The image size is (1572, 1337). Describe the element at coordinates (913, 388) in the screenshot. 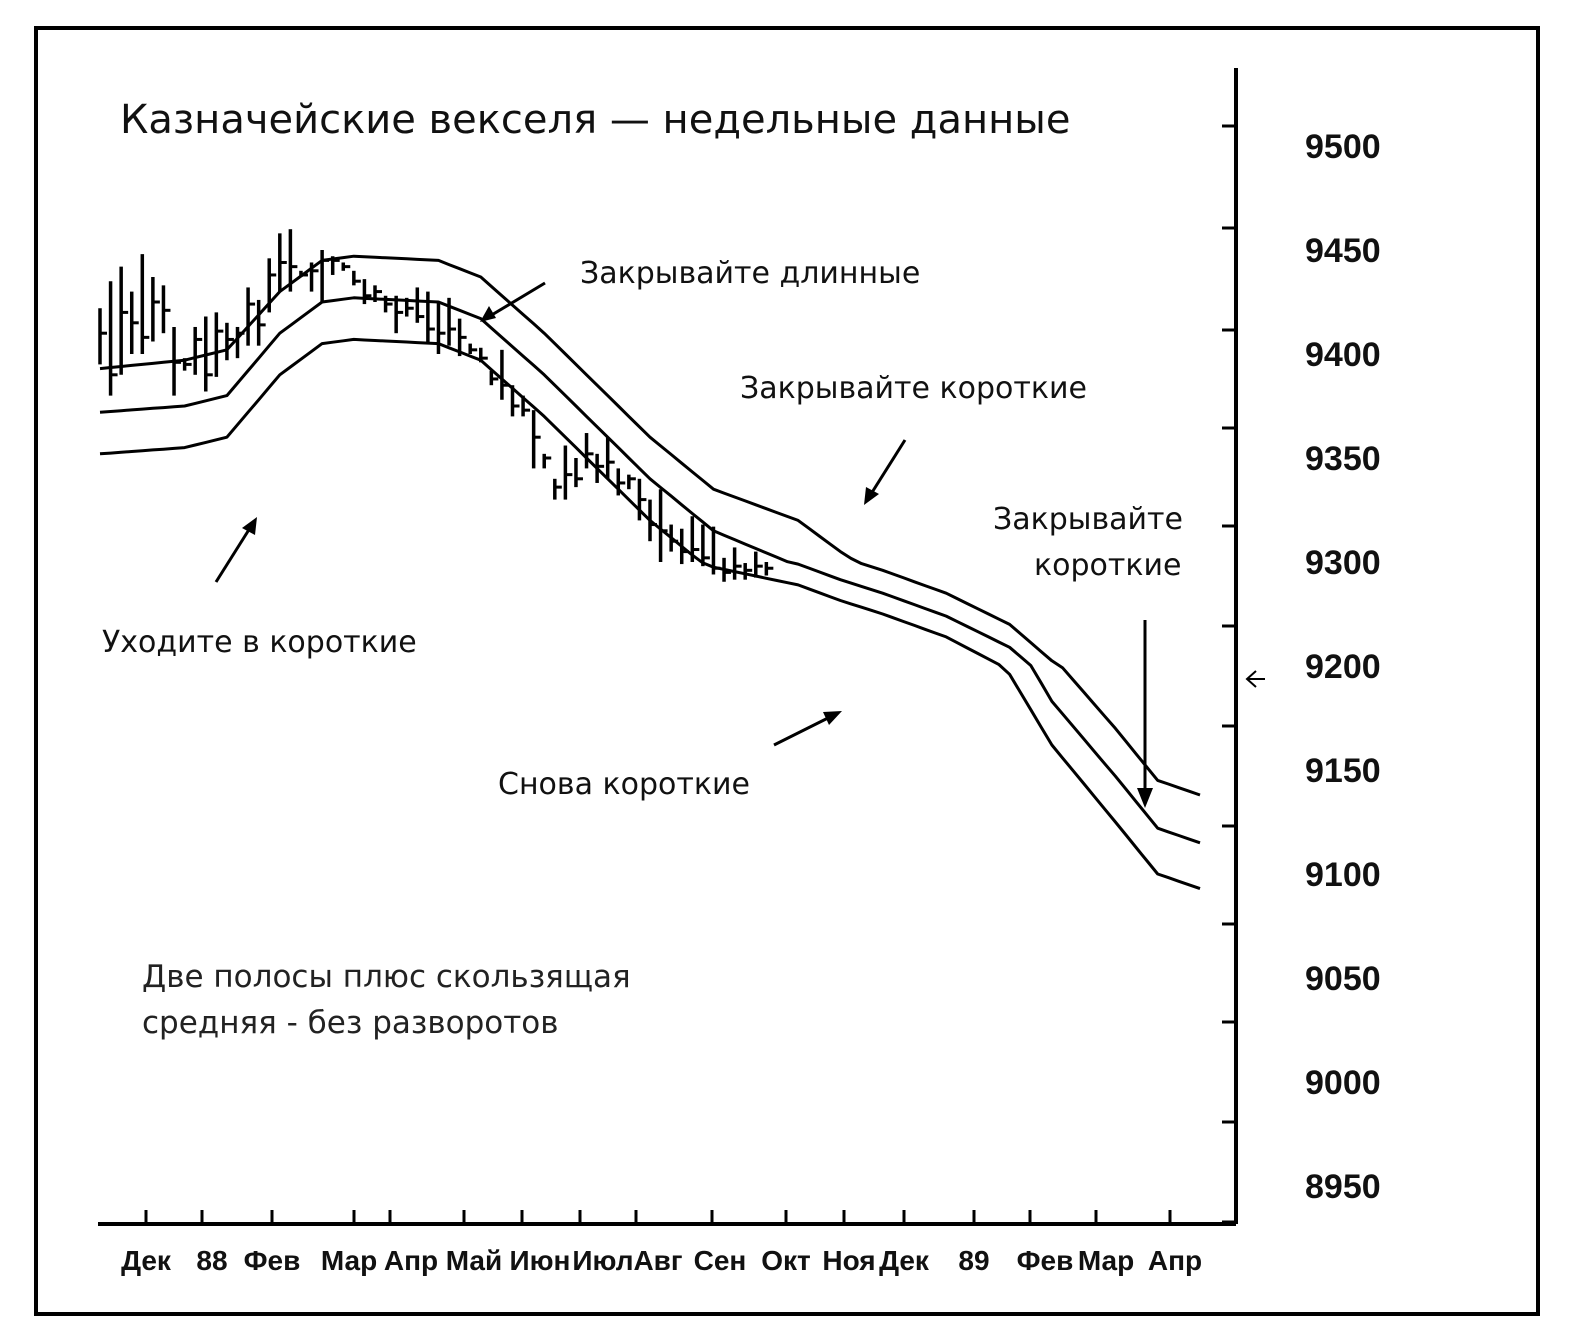

I see `annotation-close-shorts-1: Закрывайте короткие` at that location.